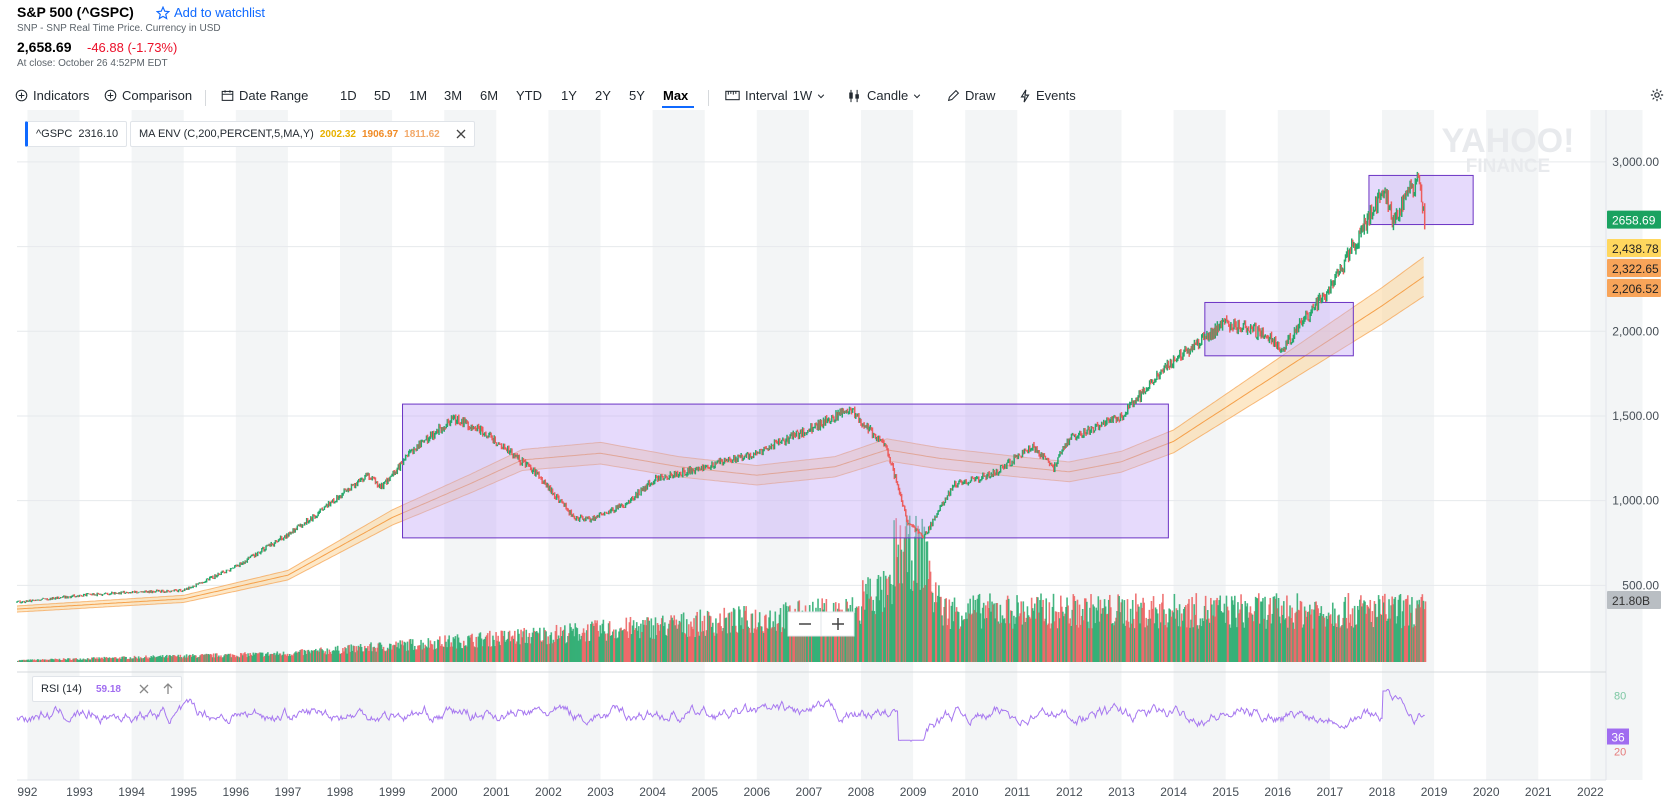 This screenshot has width=1668, height=803. Describe the element at coordinates (61, 689) in the screenshot. I see `rsi-label: RSI (14)` at that location.